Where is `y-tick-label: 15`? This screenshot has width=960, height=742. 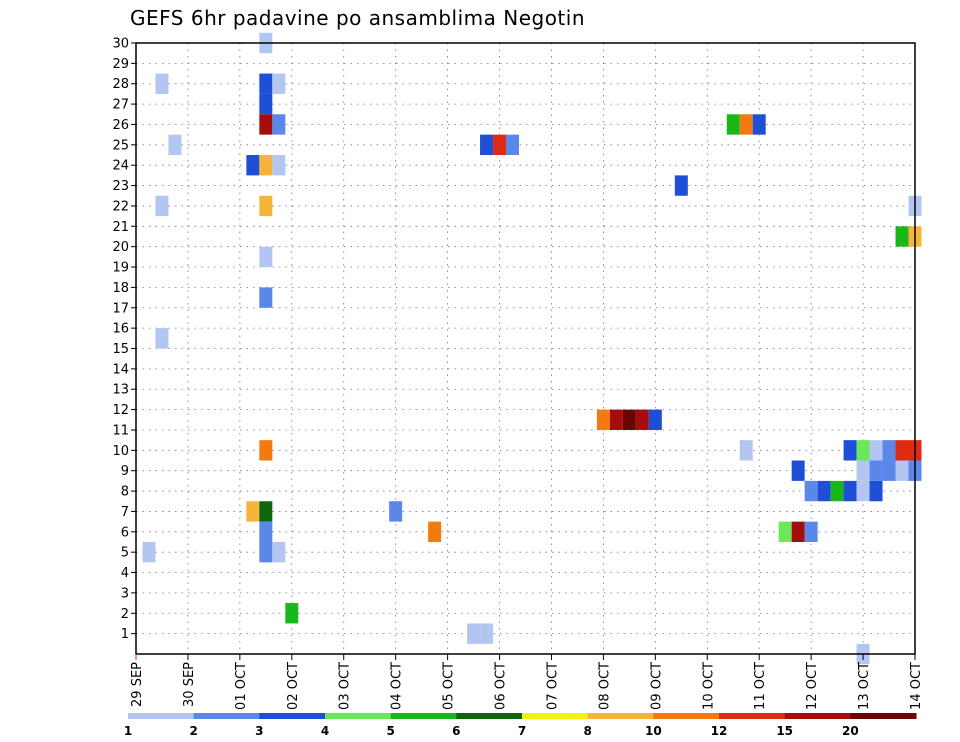
y-tick-label: 15 is located at coordinates (120, 349).